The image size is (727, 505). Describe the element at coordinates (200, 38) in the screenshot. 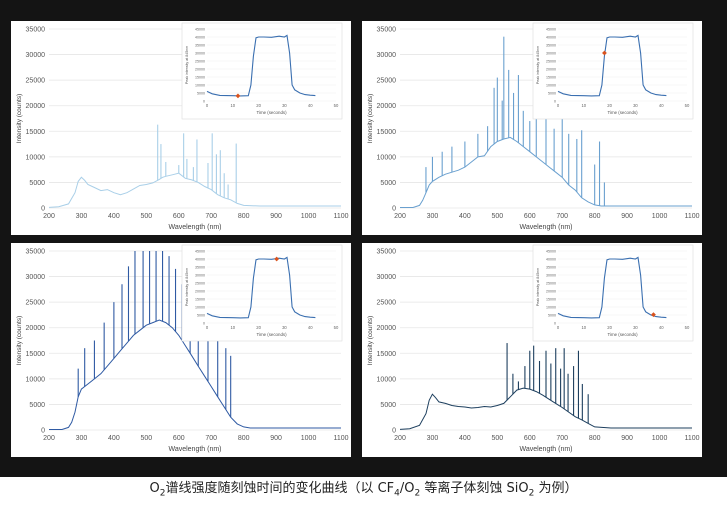

I see `inset-y-tick-label: 40000` at that location.